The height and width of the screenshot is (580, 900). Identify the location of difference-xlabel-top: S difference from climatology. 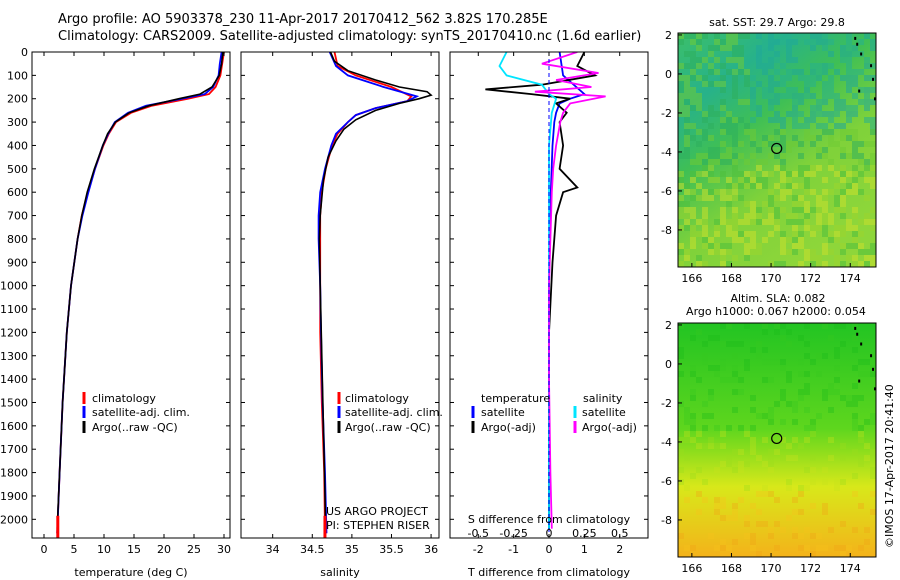
(549, 519).